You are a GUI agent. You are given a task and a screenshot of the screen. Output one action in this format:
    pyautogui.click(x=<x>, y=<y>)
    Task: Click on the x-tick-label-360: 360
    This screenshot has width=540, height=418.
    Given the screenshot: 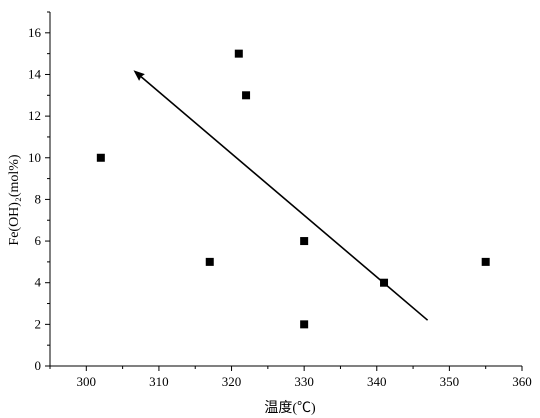 What is the action you would take?
    pyautogui.click(x=522, y=381)
    